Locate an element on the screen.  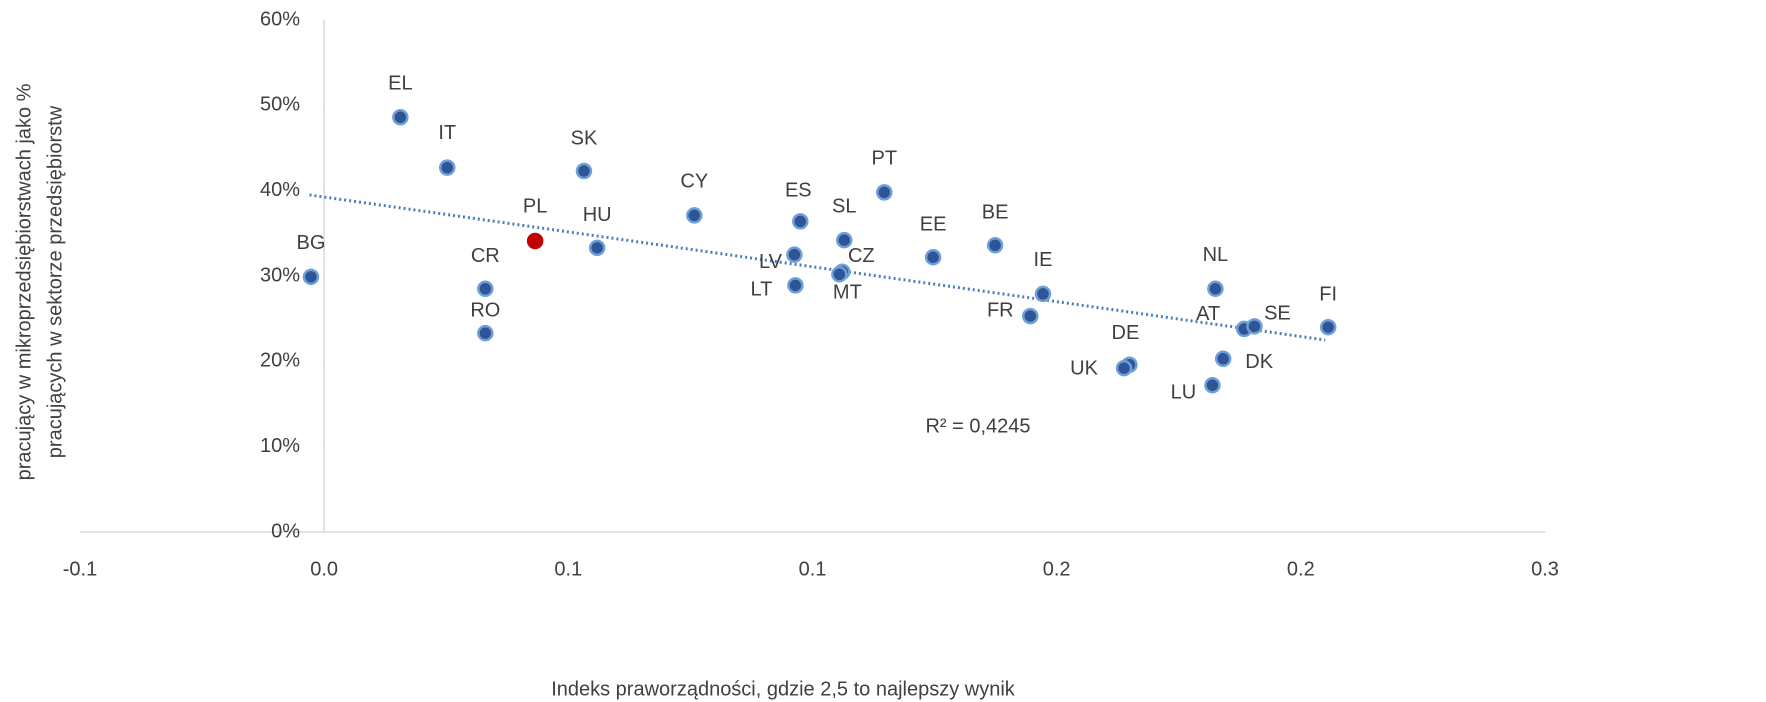
point-label: HU is located at coordinates (597, 215).